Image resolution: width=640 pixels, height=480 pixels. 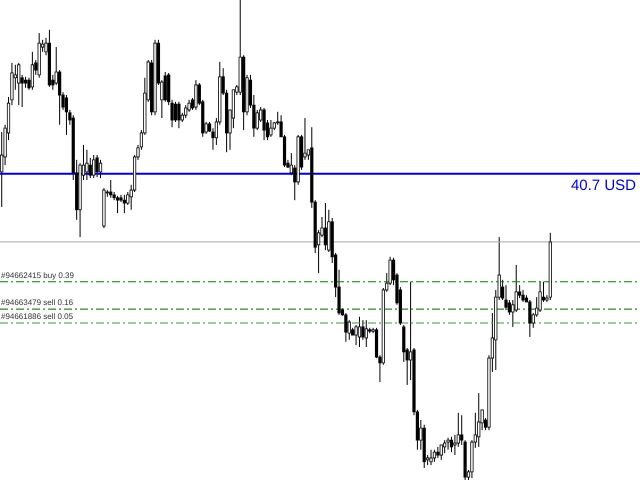 I want to click on ref-line-label: 40.7 USD, so click(x=603, y=185).